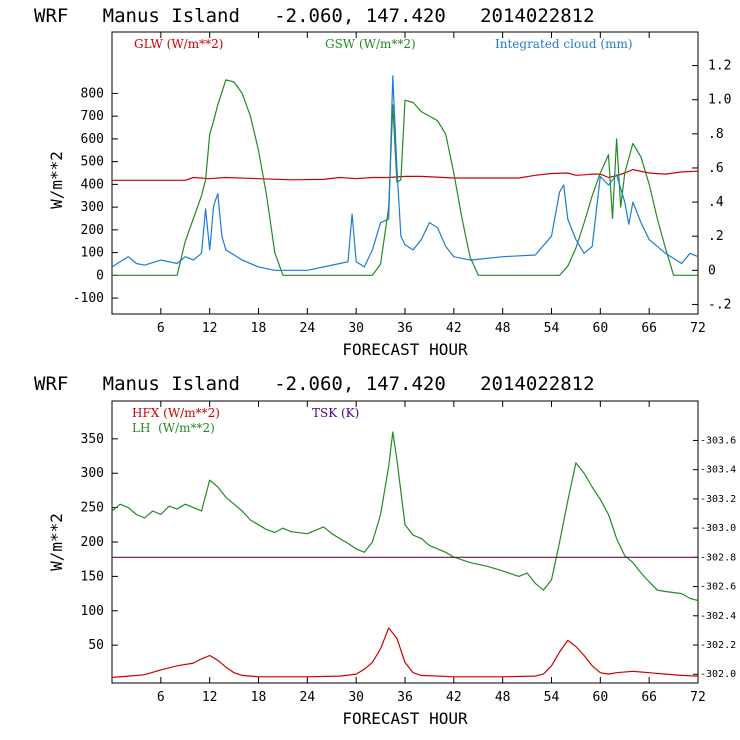  Describe the element at coordinates (718, 528) in the screenshot. I see `y2-tick-label: -303.0` at that location.